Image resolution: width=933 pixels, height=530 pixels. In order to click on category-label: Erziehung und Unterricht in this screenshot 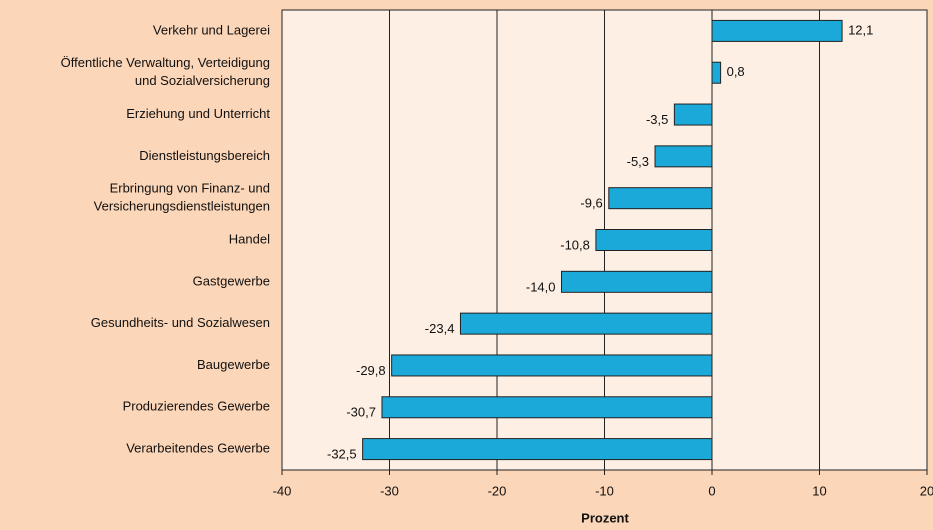, I will do `click(198, 113)`.